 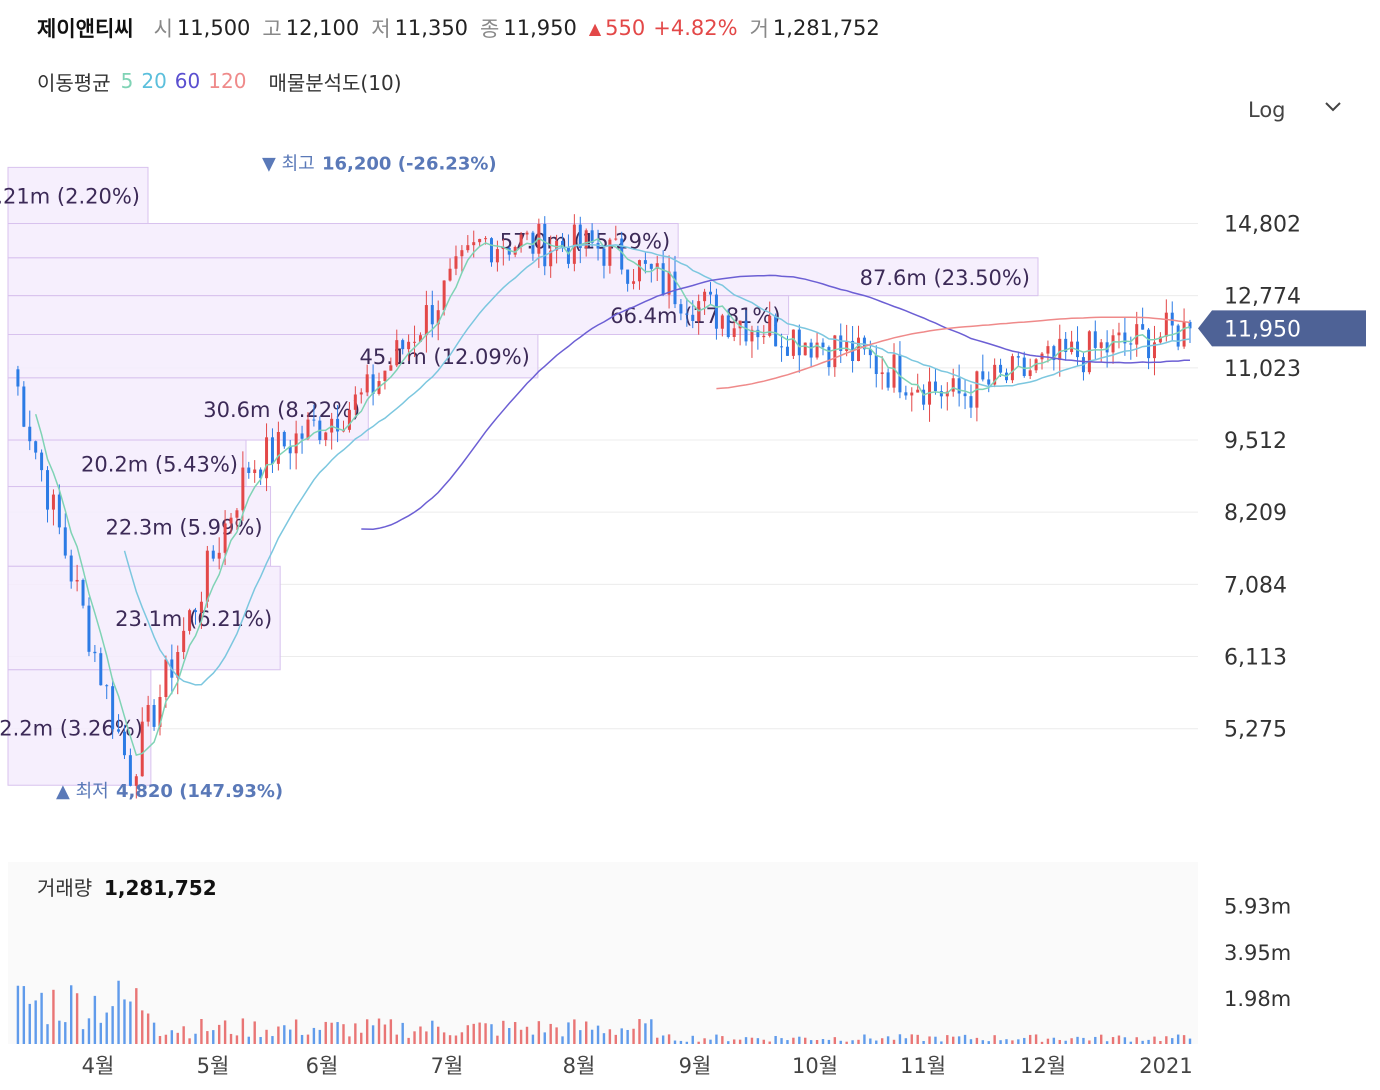 What do you see at coordinates (64, 888) in the screenshot?
I see `volume-panel-label: 거래량` at bounding box center [64, 888].